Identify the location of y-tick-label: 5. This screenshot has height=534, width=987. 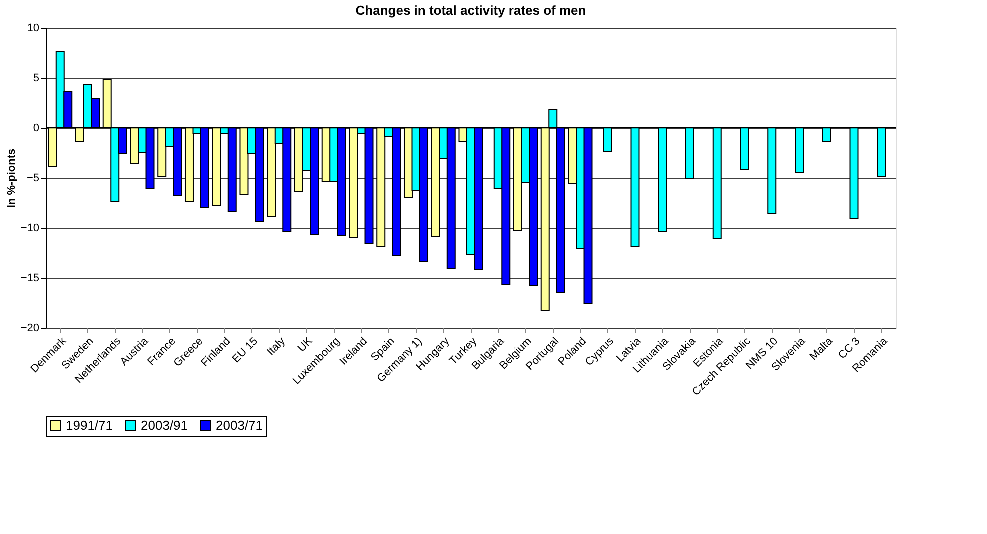
(36, 78).